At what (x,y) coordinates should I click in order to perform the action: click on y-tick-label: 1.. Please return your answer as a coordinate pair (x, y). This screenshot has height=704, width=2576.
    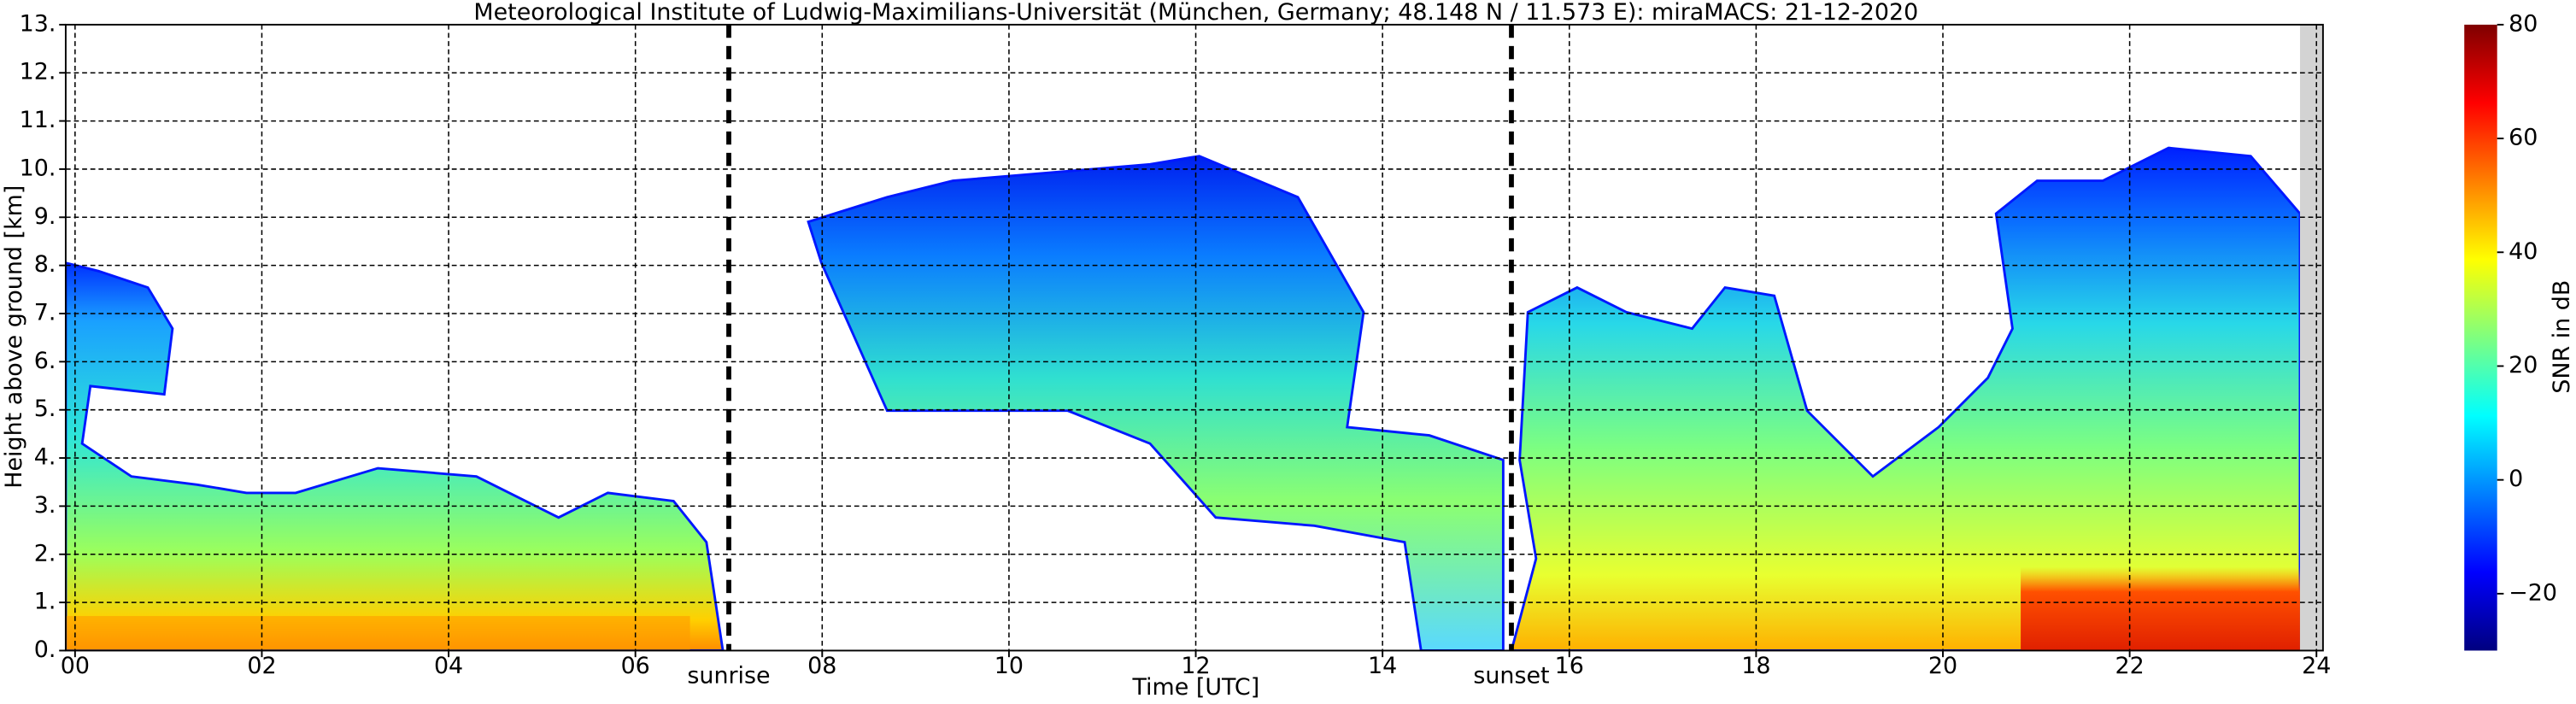
    Looking at the image, I should click on (45, 602).